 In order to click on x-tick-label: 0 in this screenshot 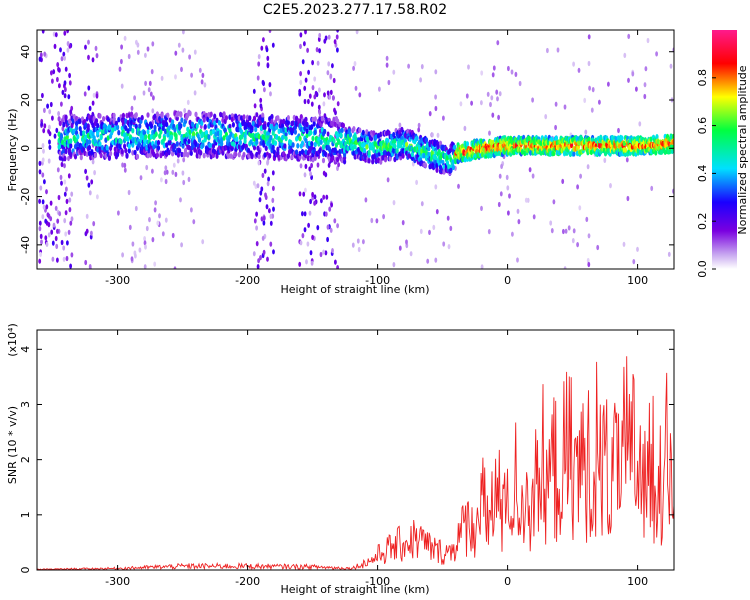, I will do `click(507, 280)`.